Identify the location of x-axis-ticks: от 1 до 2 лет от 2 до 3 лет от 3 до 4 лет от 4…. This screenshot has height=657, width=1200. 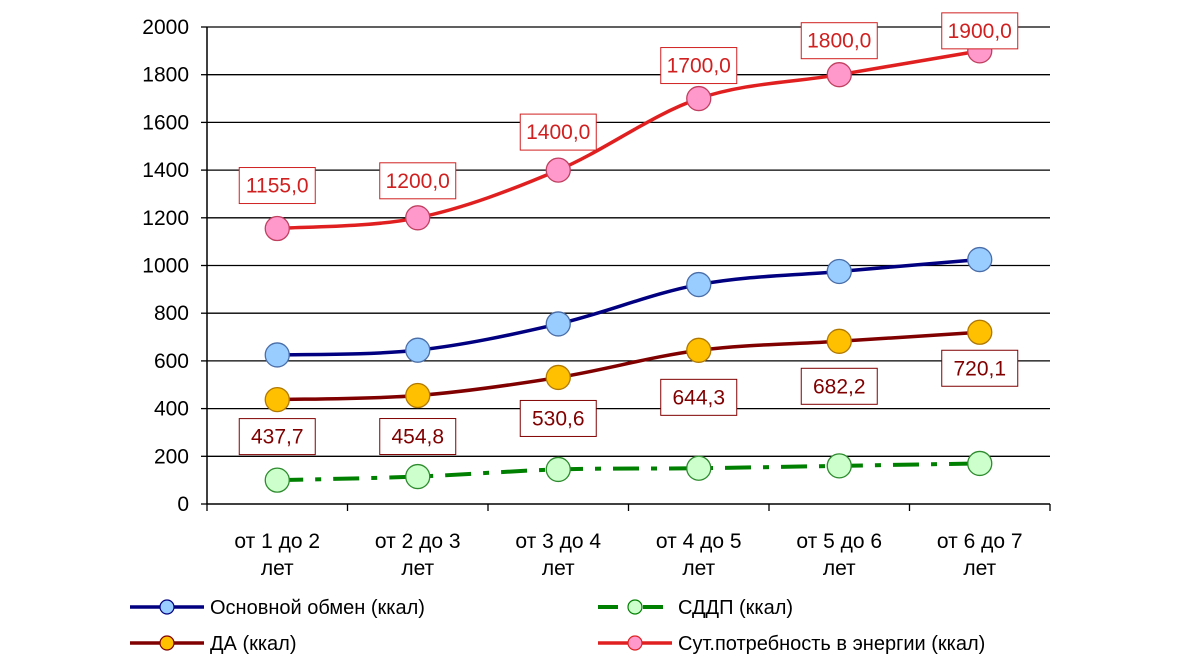
(628, 542).